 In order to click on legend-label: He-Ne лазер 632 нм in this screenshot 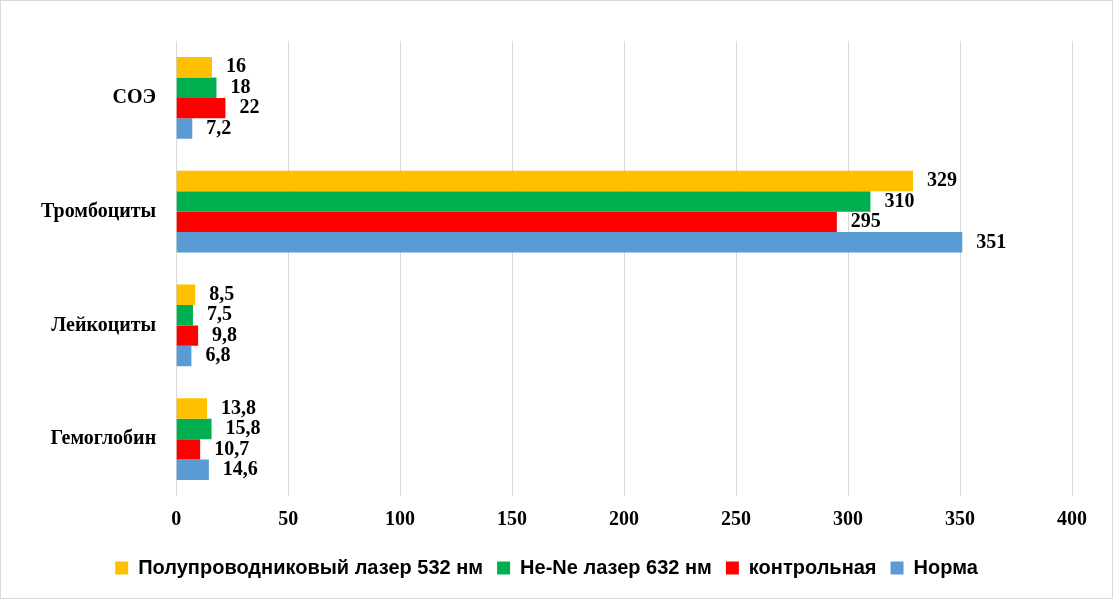, I will do `click(616, 566)`.